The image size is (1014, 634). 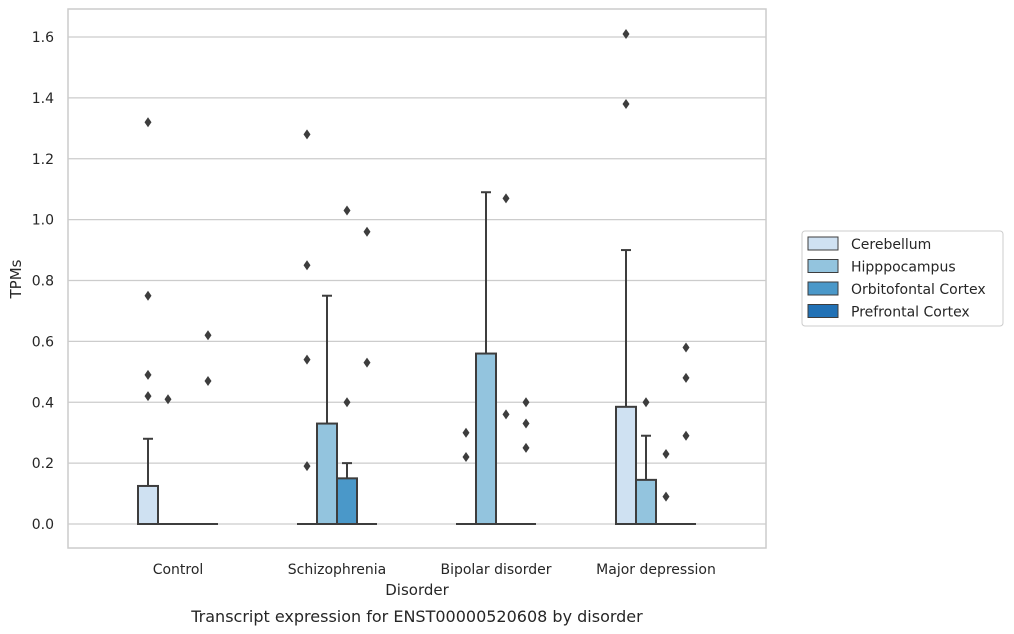 What do you see at coordinates (417, 590) in the screenshot?
I see `x-axis-label: Disorder` at bounding box center [417, 590].